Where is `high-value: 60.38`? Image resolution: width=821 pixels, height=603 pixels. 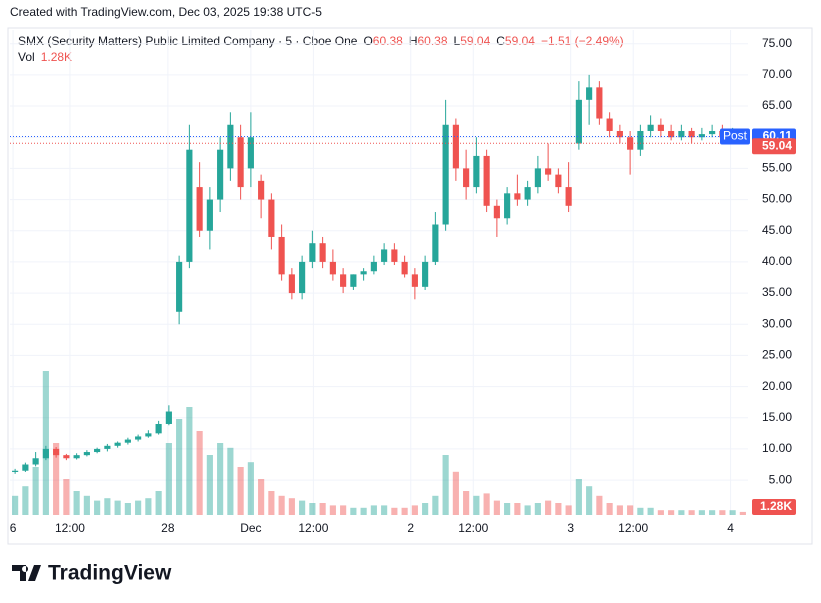
high-value: 60.38 is located at coordinates (433, 41).